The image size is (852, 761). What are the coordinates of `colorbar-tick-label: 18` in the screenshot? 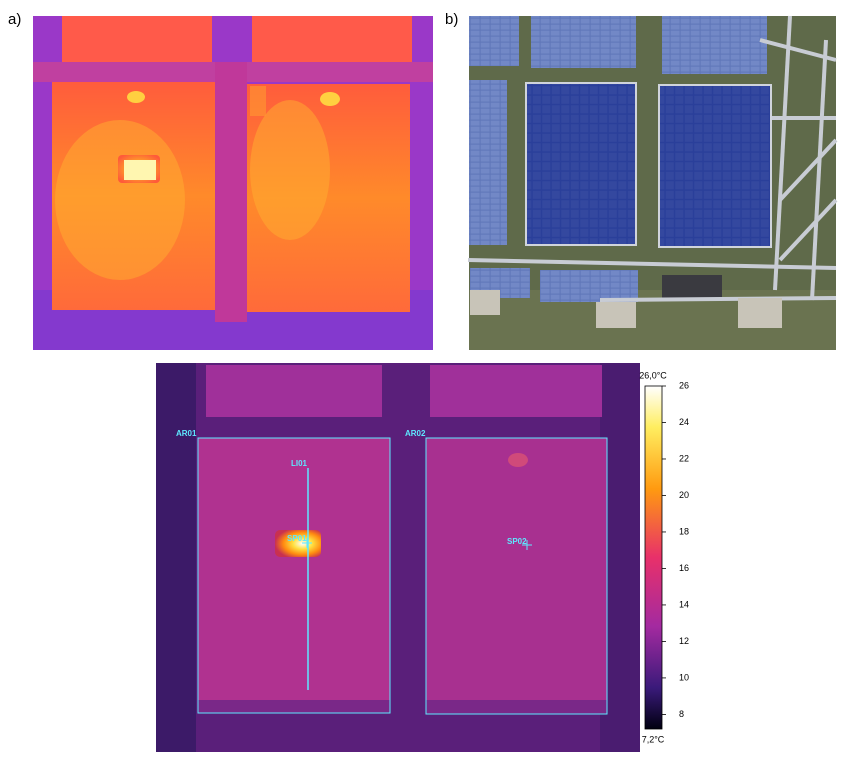 It's located at (684, 531).